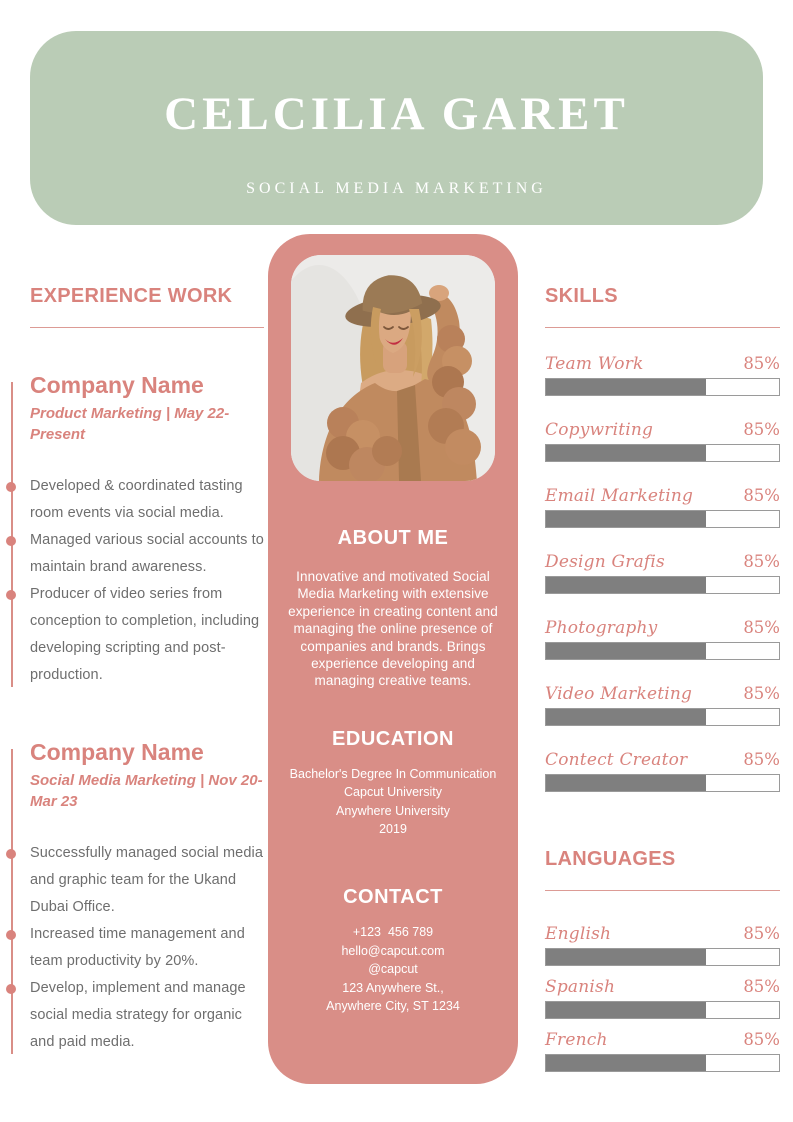 The height and width of the screenshot is (1122, 793). What do you see at coordinates (662, 573) in the screenshot?
I see `skill-row: Design Grafis 85%` at bounding box center [662, 573].